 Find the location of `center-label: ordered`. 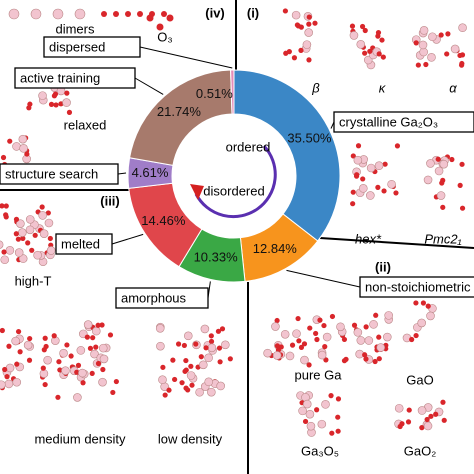

center-label: ordered is located at coordinates (248, 146).